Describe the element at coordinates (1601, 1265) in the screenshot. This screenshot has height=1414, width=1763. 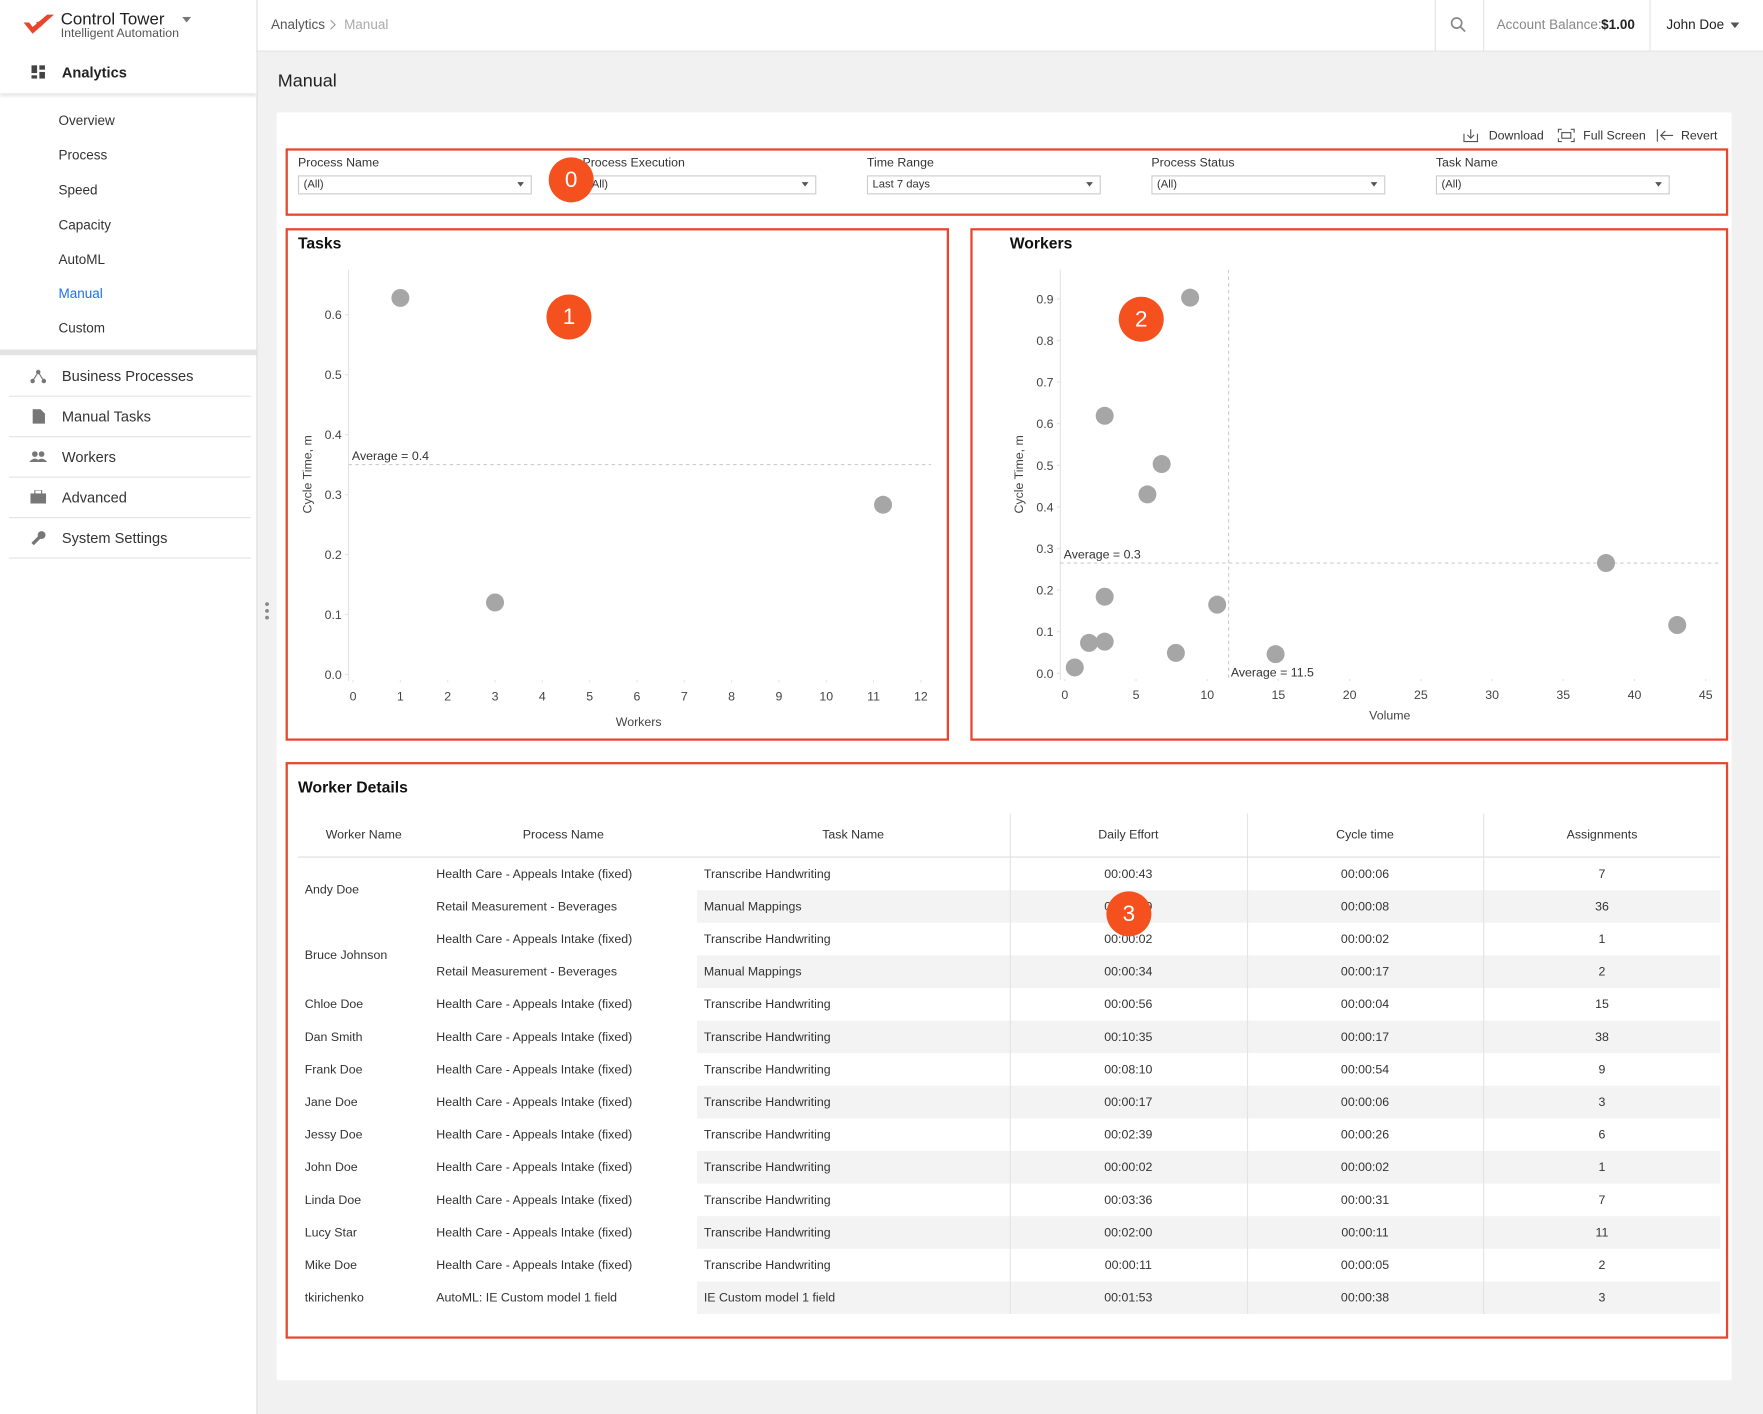
I see `table-cell: 2` at that location.